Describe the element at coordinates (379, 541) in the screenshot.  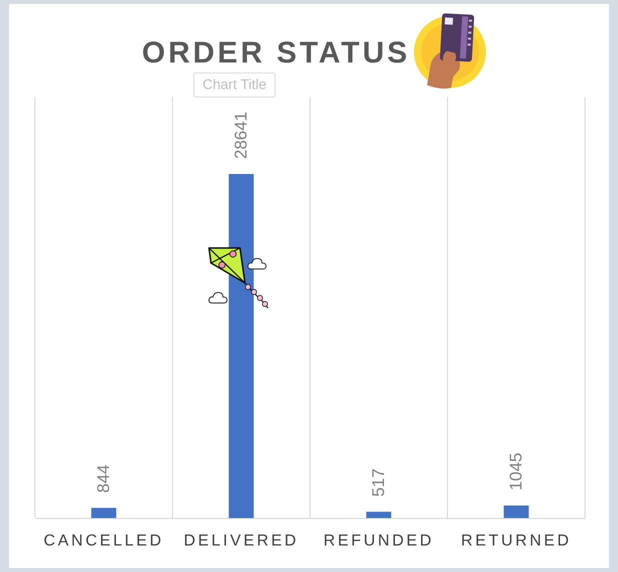
I see `x-tick-label: REFUNDED` at that location.